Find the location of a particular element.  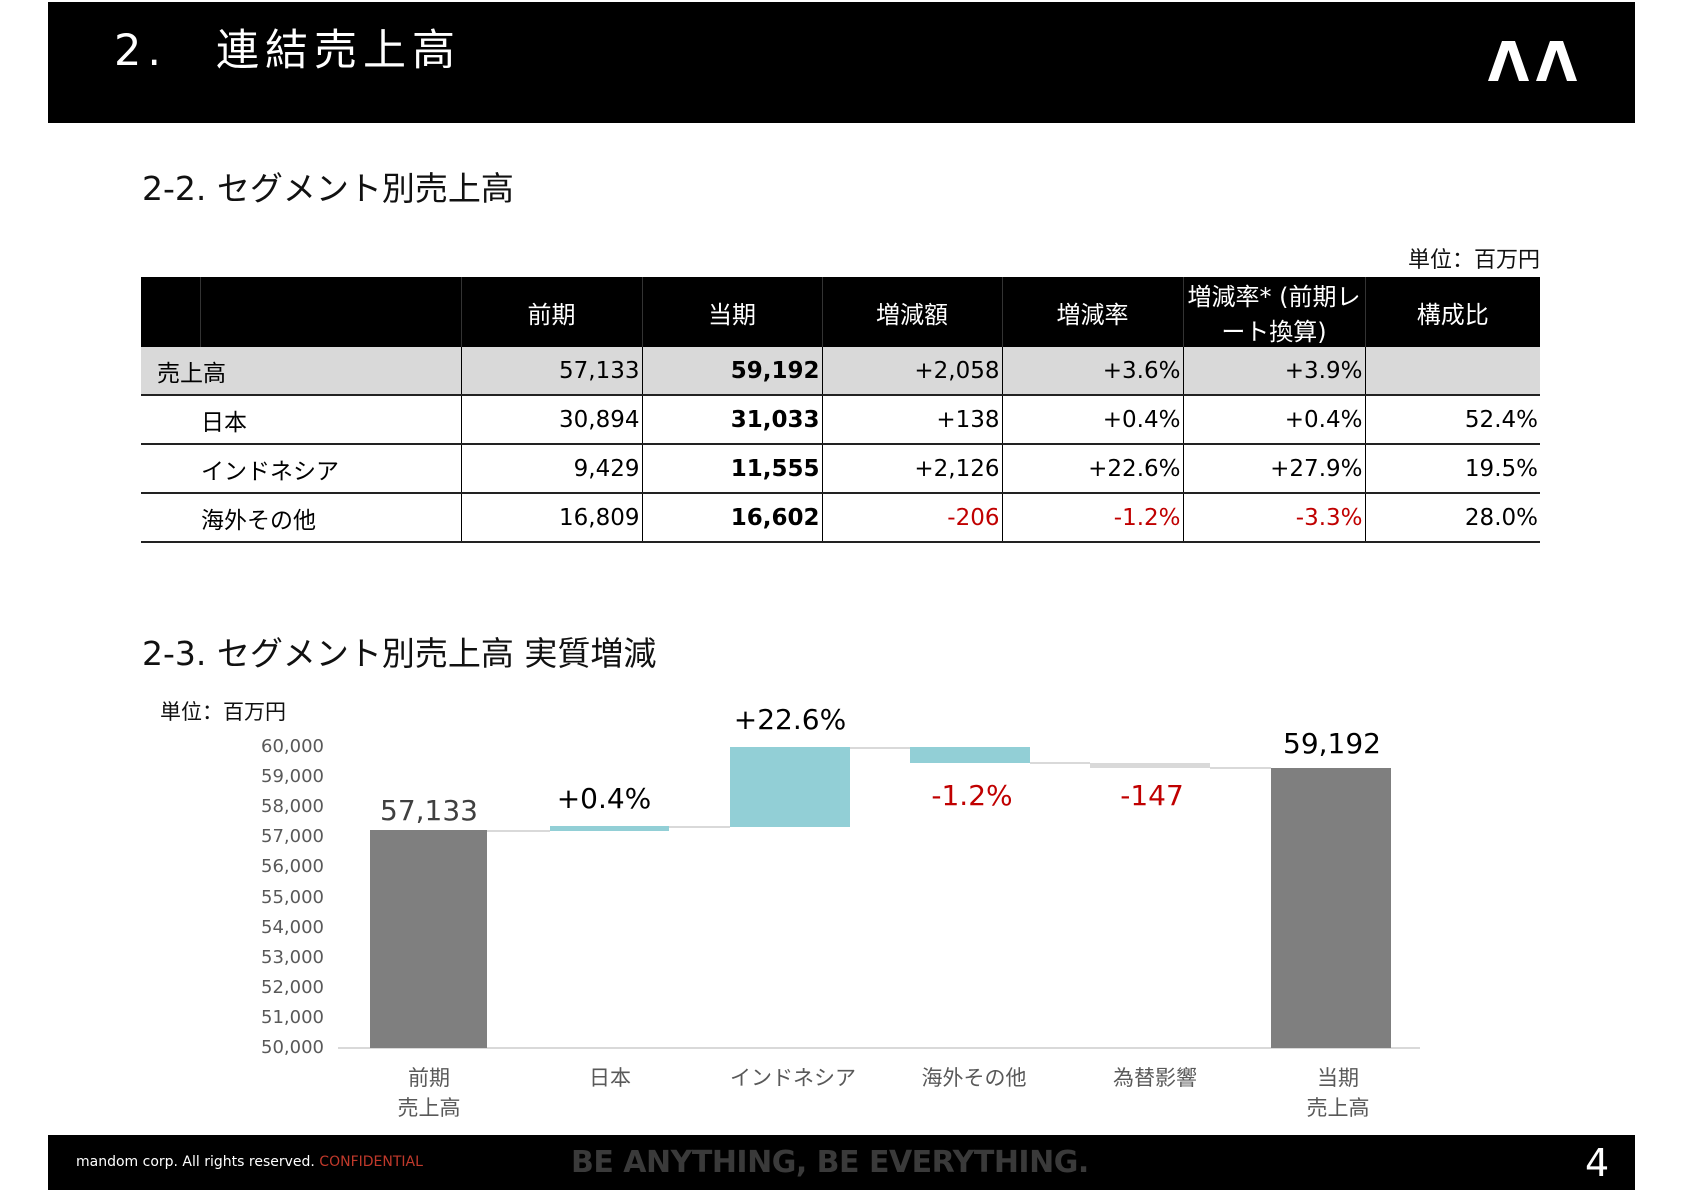

cell-rate: +3.6% is located at coordinates (1092, 371).